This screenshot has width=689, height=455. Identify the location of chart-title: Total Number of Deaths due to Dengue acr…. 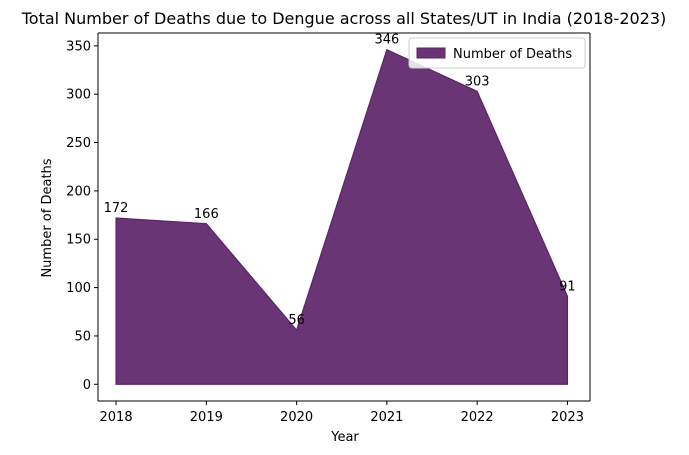
(344, 18).